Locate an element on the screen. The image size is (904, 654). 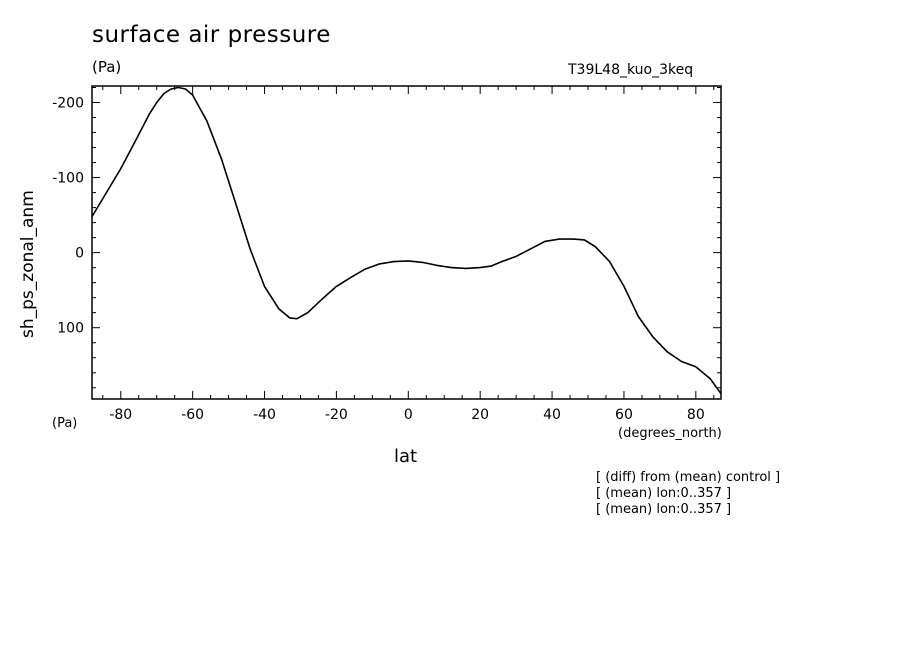
x-tick-label: -20 is located at coordinates (336, 415).